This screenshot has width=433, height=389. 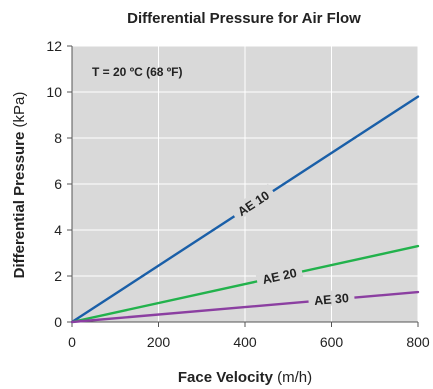 I want to click on x-axis-label: Face Velocity (m/h), so click(x=245, y=377).